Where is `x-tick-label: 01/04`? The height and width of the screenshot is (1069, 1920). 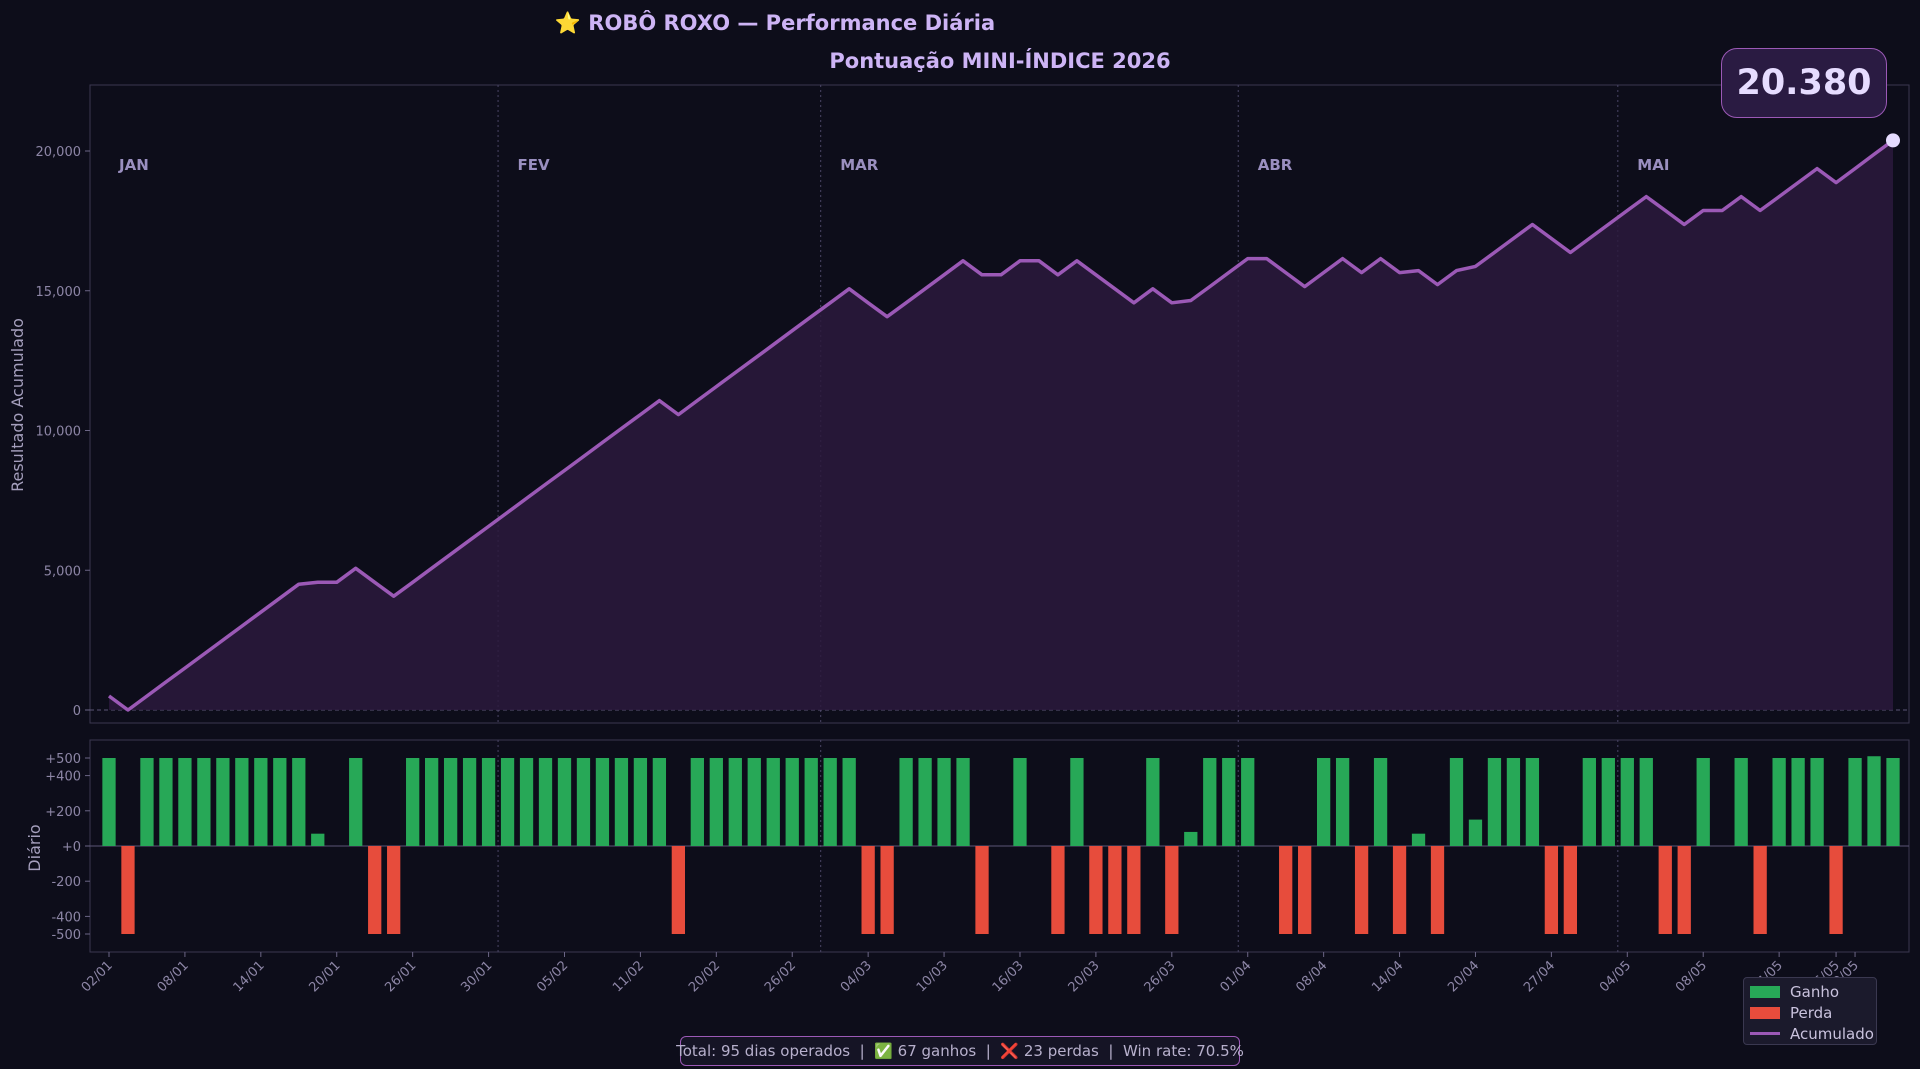
x-tick-label: 01/04 is located at coordinates (1235, 976).